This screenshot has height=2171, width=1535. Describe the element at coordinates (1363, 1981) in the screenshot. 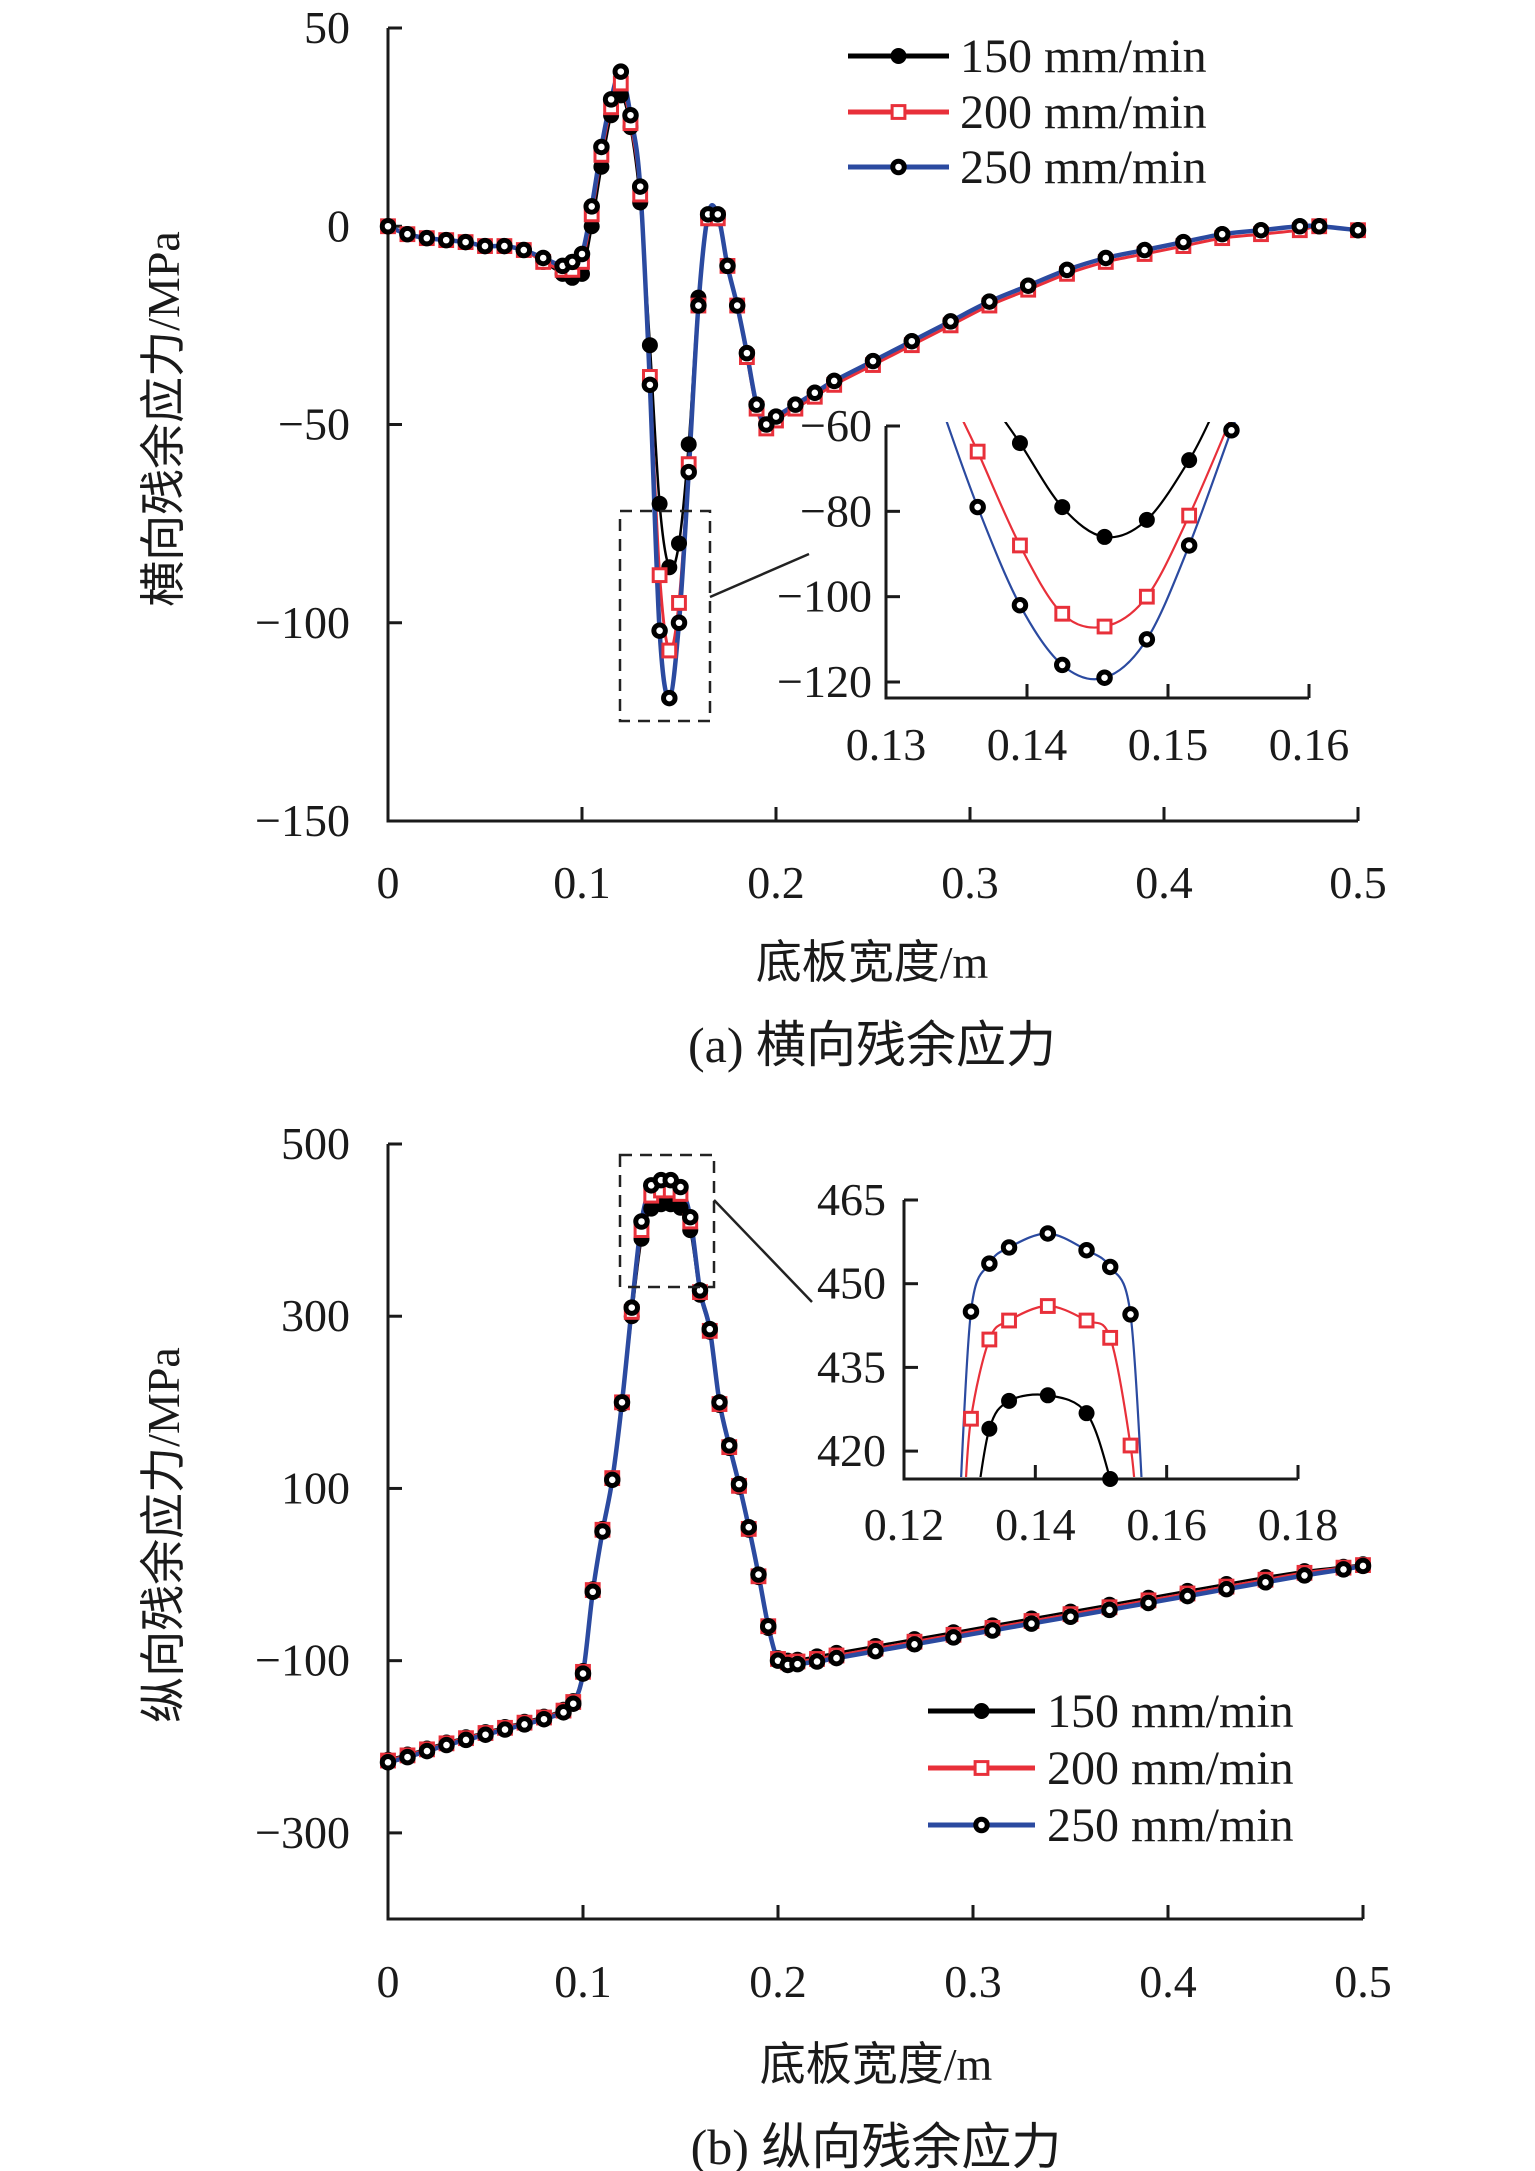

I see `x-tick-label: 0.5` at that location.